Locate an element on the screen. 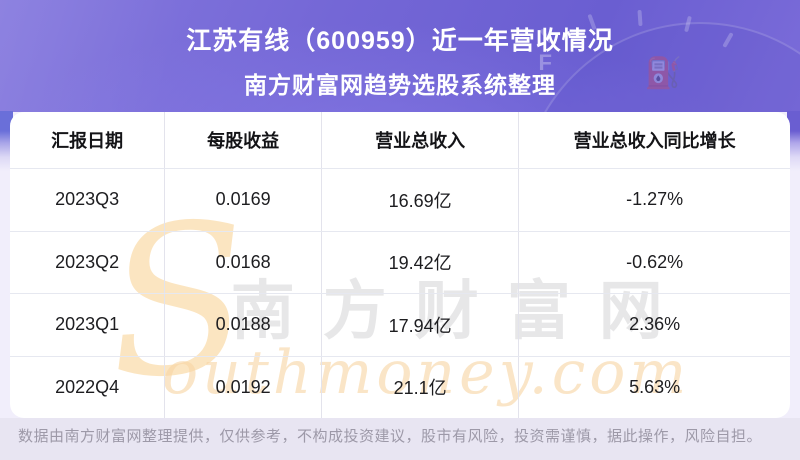  column-header-yoy-growth: 营业总收入同比增长 is located at coordinates (654, 141).